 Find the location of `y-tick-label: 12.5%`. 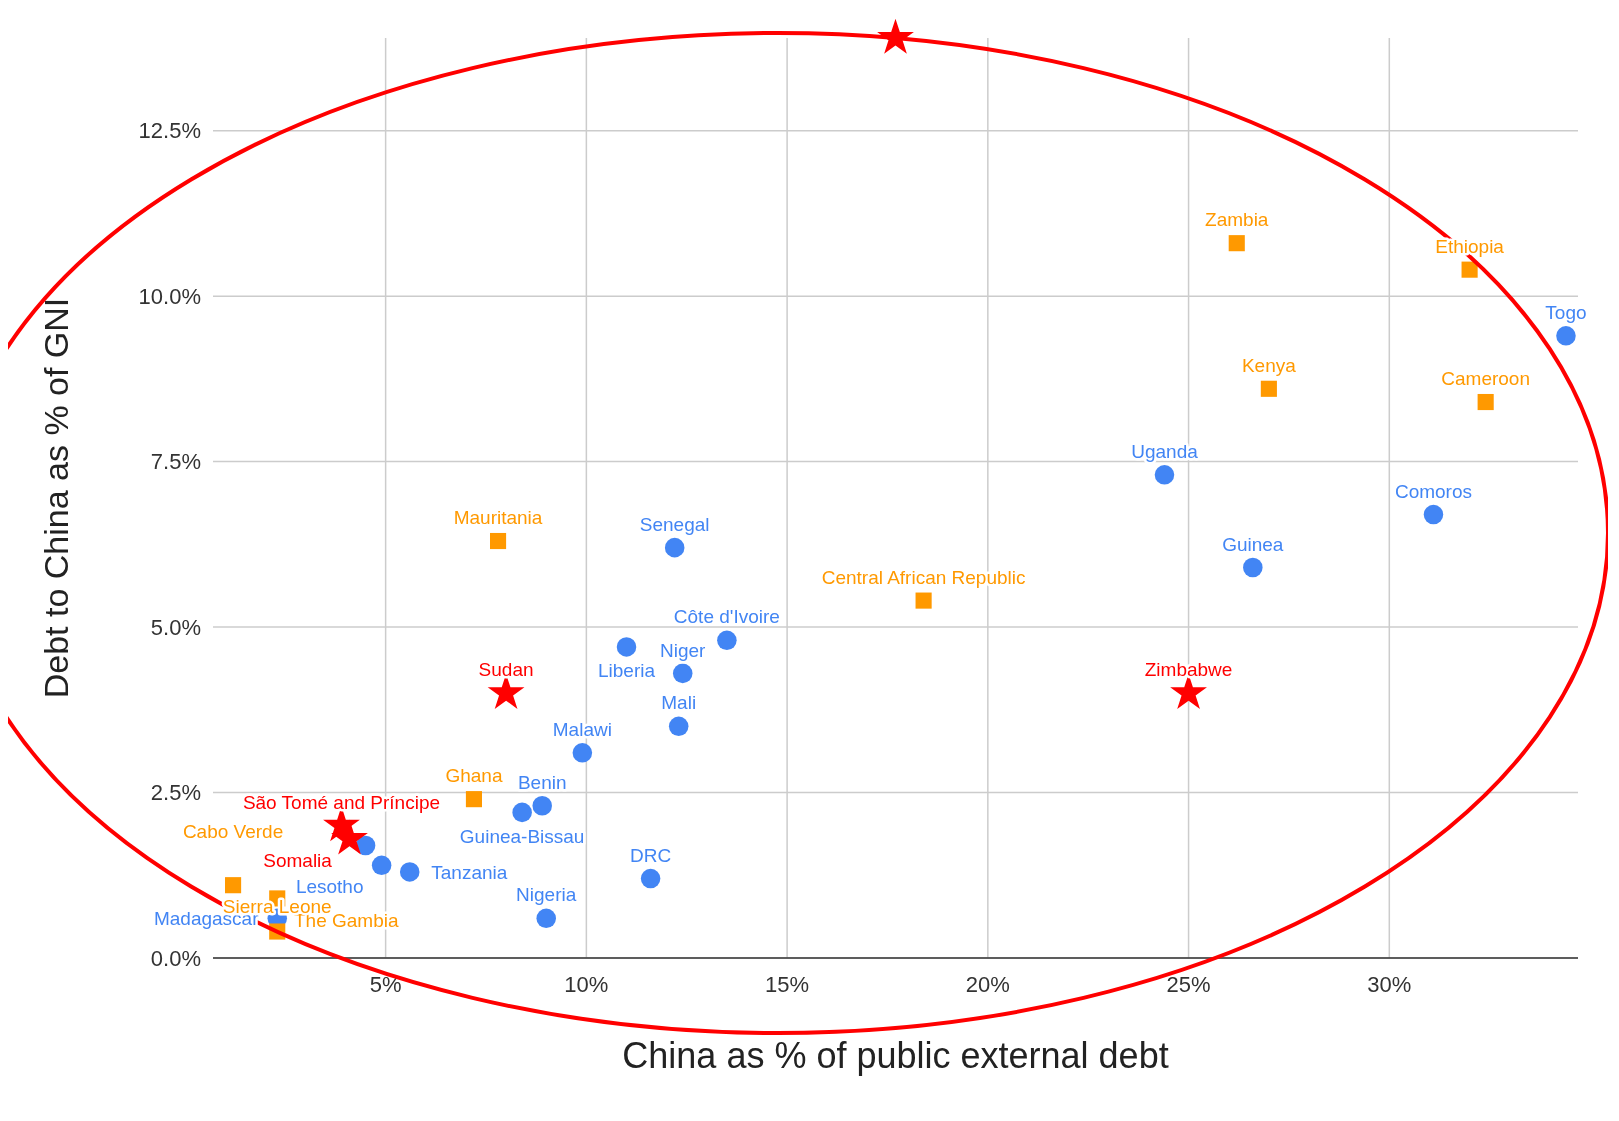

y-tick-label: 12.5% is located at coordinates (169, 131).